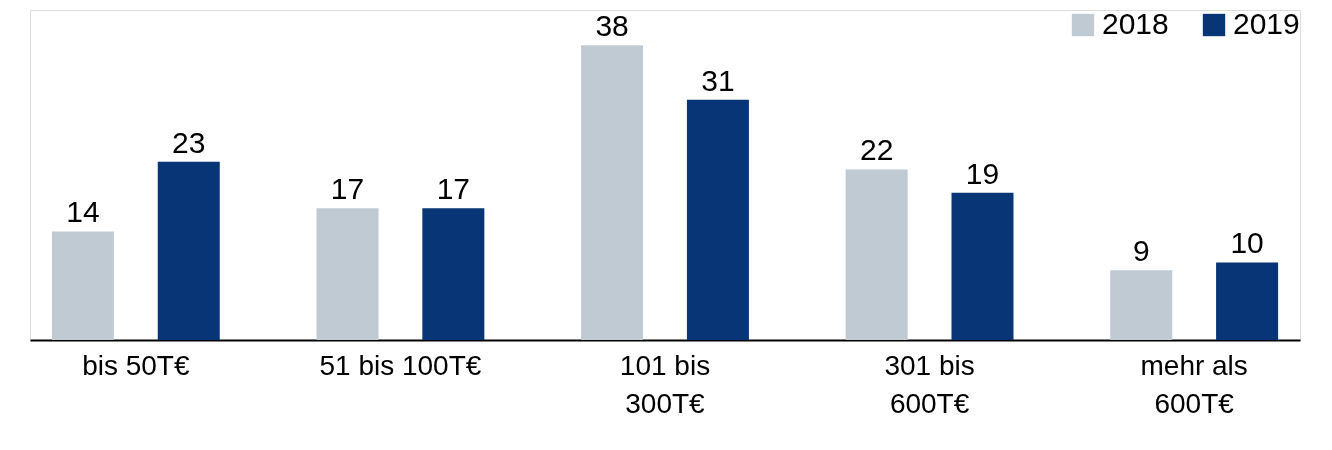 This screenshot has width=1332, height=450. What do you see at coordinates (83, 212) in the screenshot?
I see `data-label: 14` at bounding box center [83, 212].